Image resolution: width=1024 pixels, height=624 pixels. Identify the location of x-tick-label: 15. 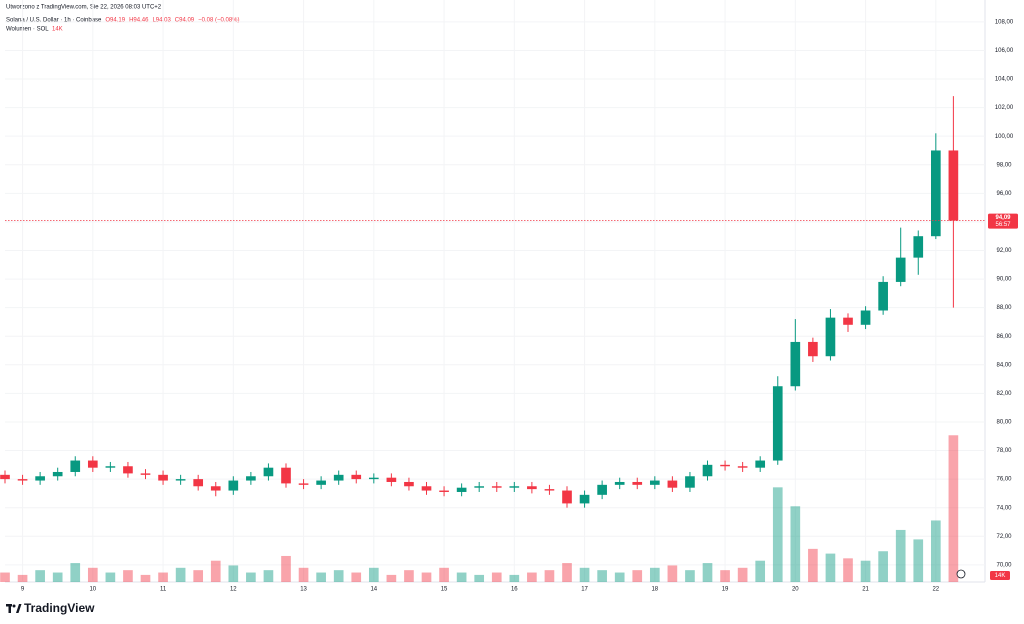
(444, 590).